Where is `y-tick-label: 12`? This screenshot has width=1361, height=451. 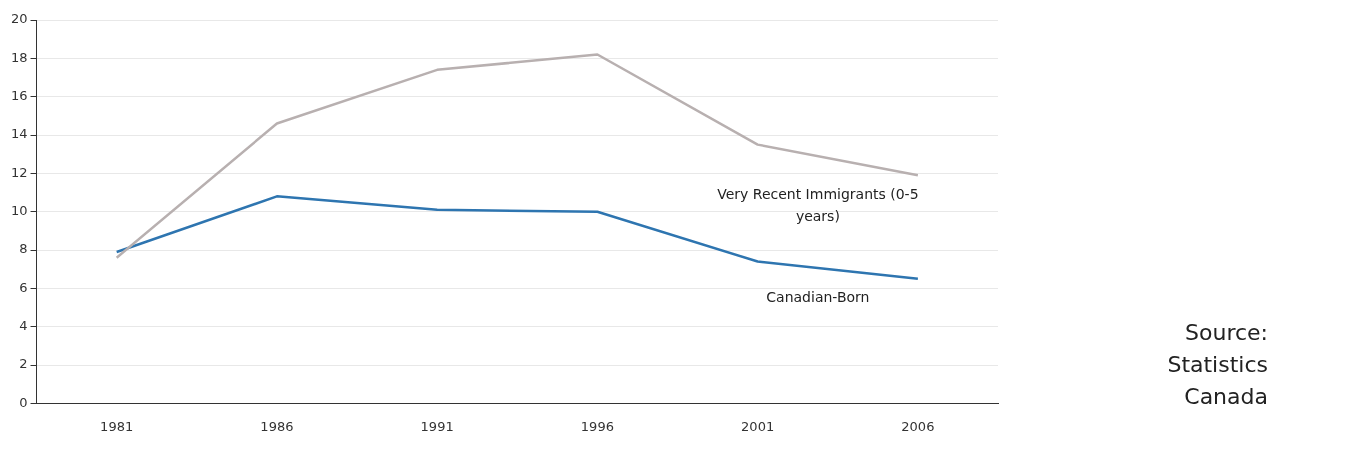
y-tick-label: 12 is located at coordinates (19, 172).